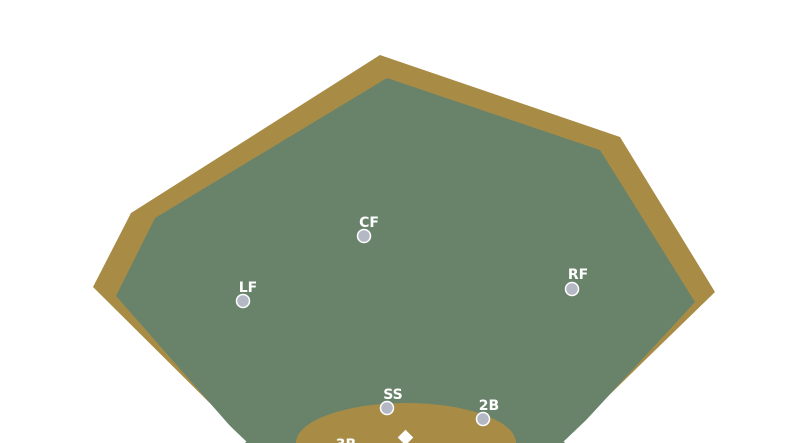 Image resolution: width=810 pixels, height=443 pixels. What do you see at coordinates (641, 369) in the screenshot?
I see `right-foul-line` at bounding box center [641, 369].